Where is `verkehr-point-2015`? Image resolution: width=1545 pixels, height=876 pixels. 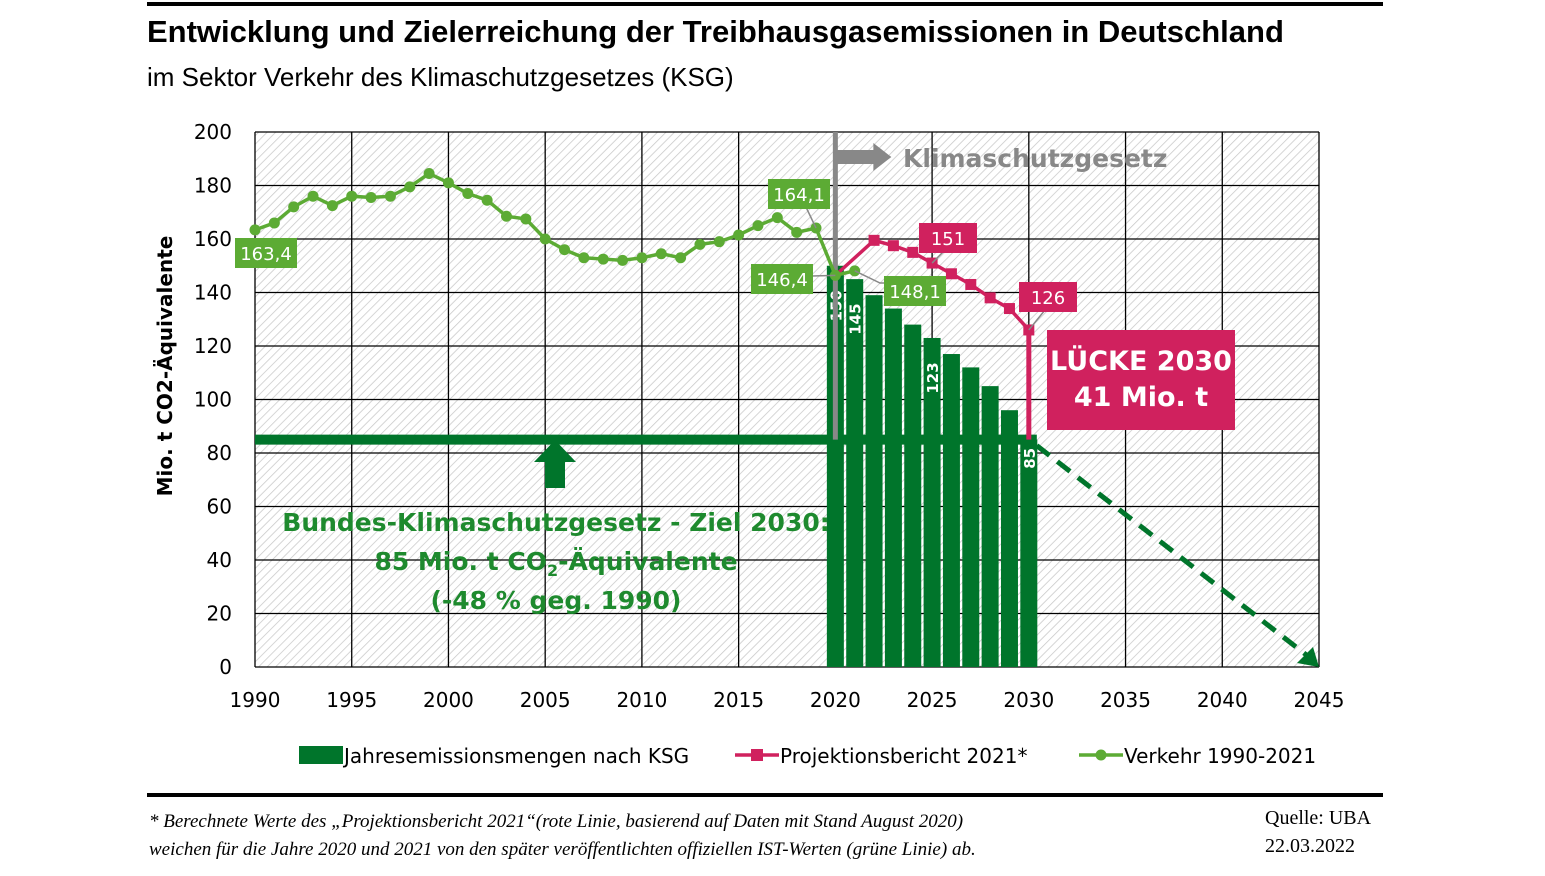
verkehr-point-2015 is located at coordinates (739, 235).